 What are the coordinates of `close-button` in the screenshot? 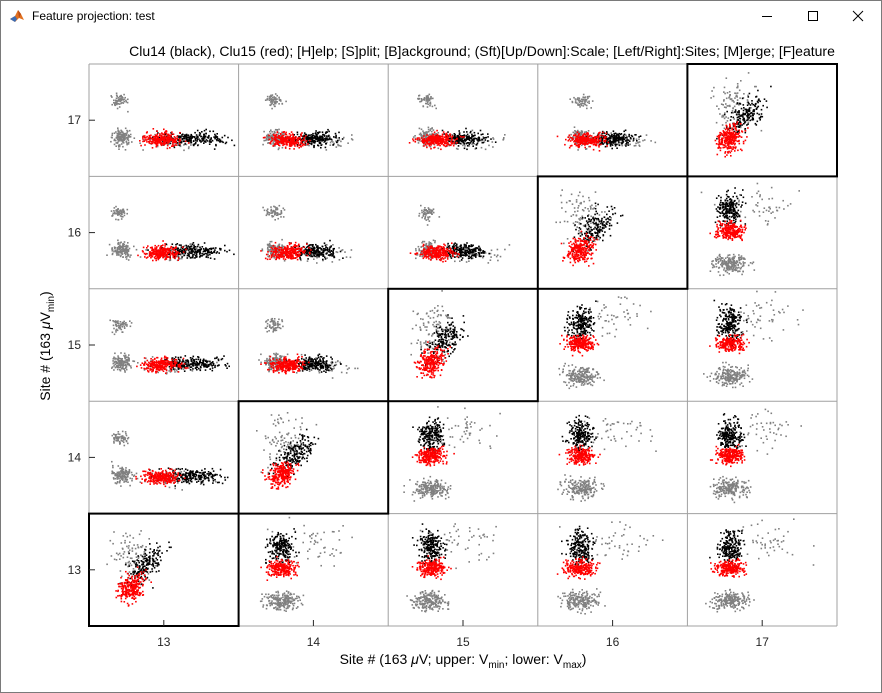 It's located at (858, 16).